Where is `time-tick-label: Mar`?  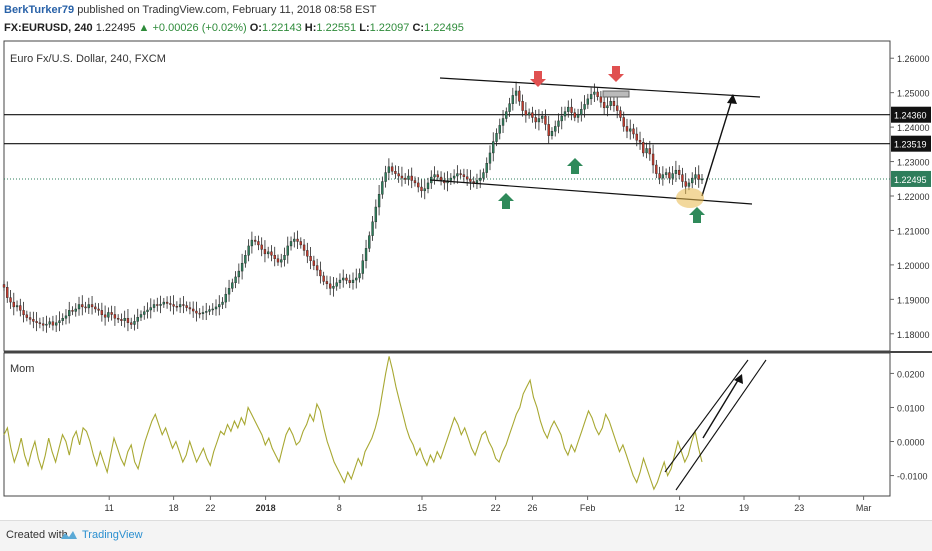
time-tick-label: Mar is located at coordinates (864, 508).